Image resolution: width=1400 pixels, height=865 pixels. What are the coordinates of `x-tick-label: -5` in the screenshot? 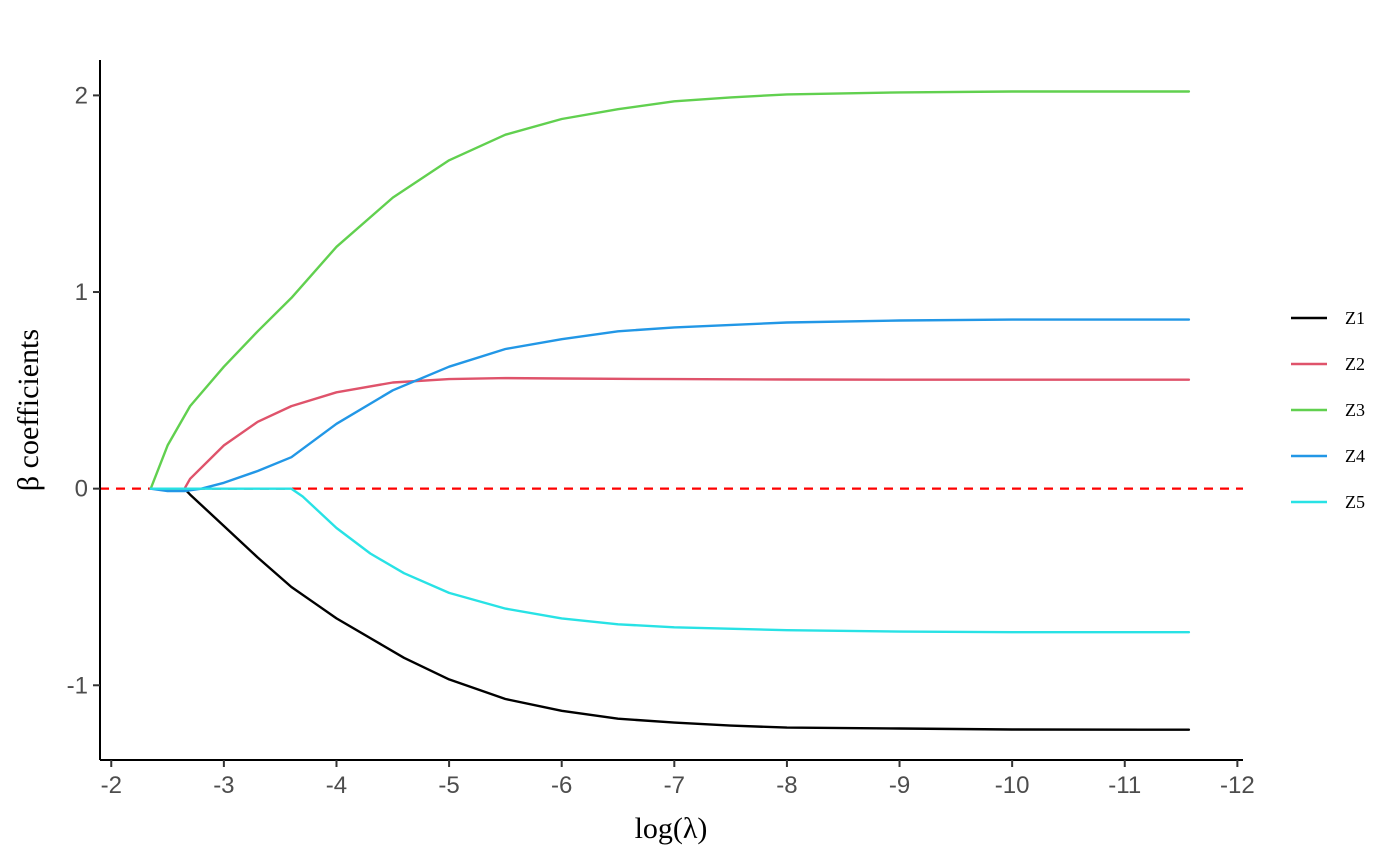 It's located at (448, 785).